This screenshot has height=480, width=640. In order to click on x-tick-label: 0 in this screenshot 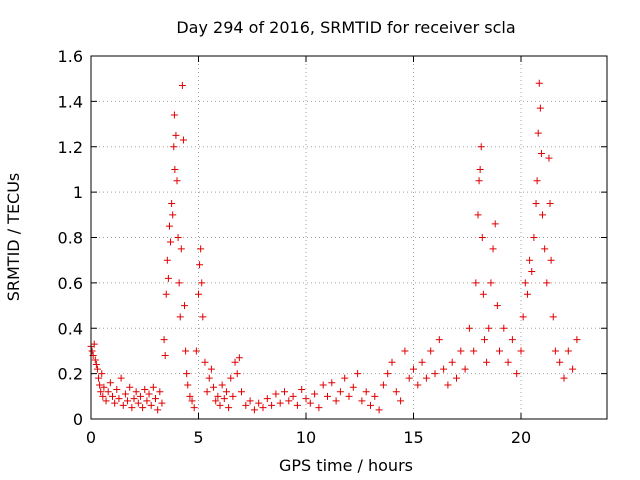, I will do `click(91, 437)`.